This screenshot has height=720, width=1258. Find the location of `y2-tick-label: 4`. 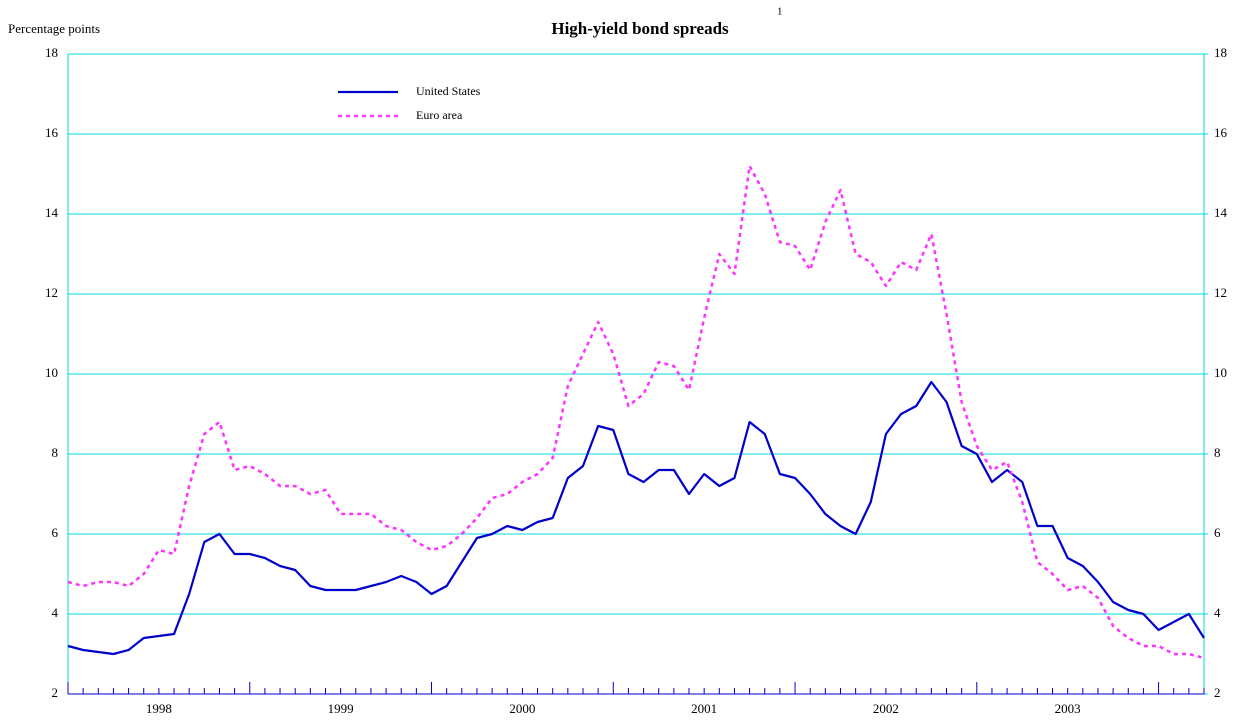

y2-tick-label: 4 is located at coordinates (1217, 612).